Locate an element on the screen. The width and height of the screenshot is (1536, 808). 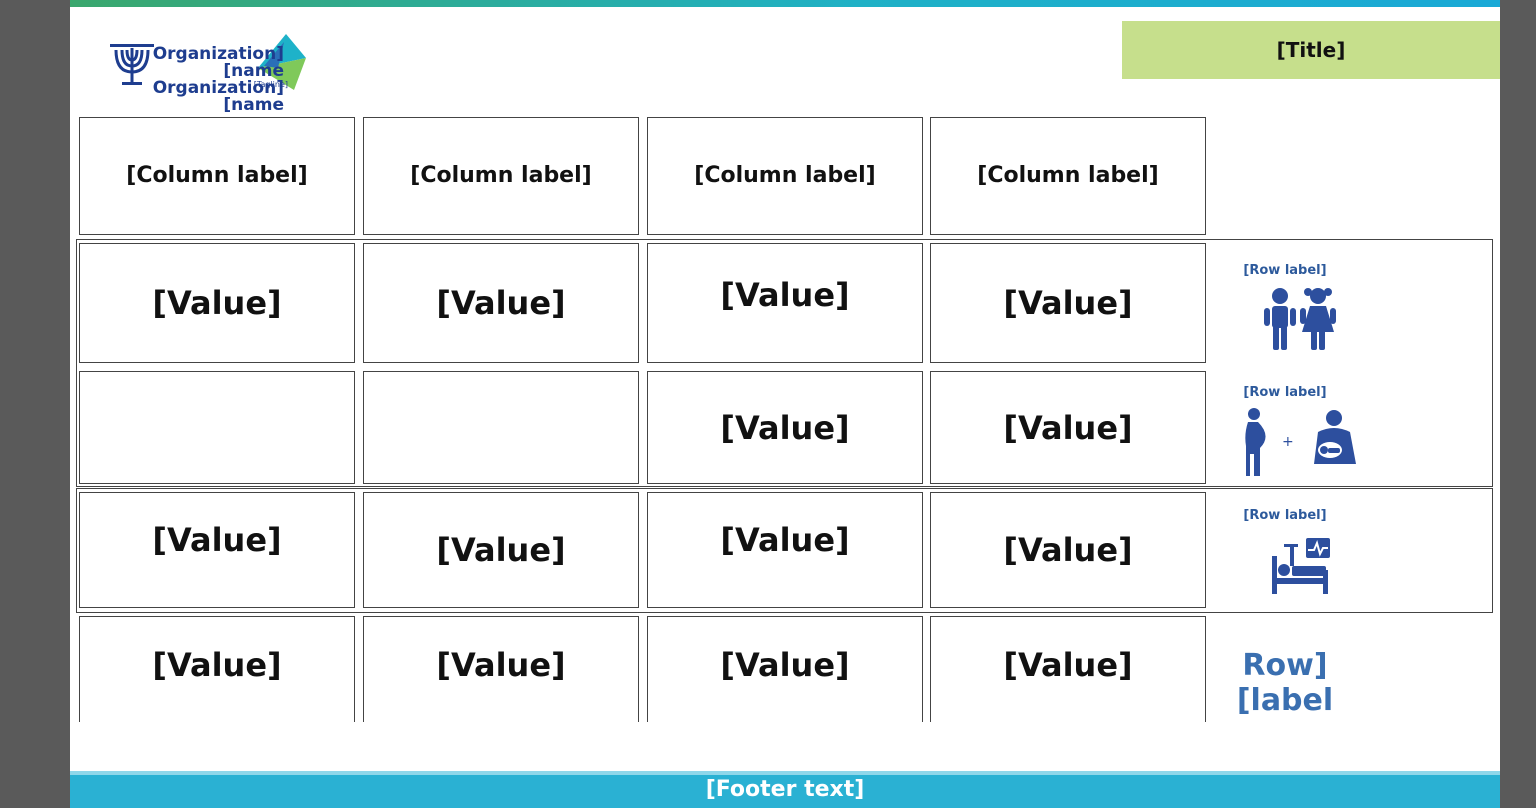
cell-pregnant-unvaccinated-pct-severe is located at coordinates (217, 427).